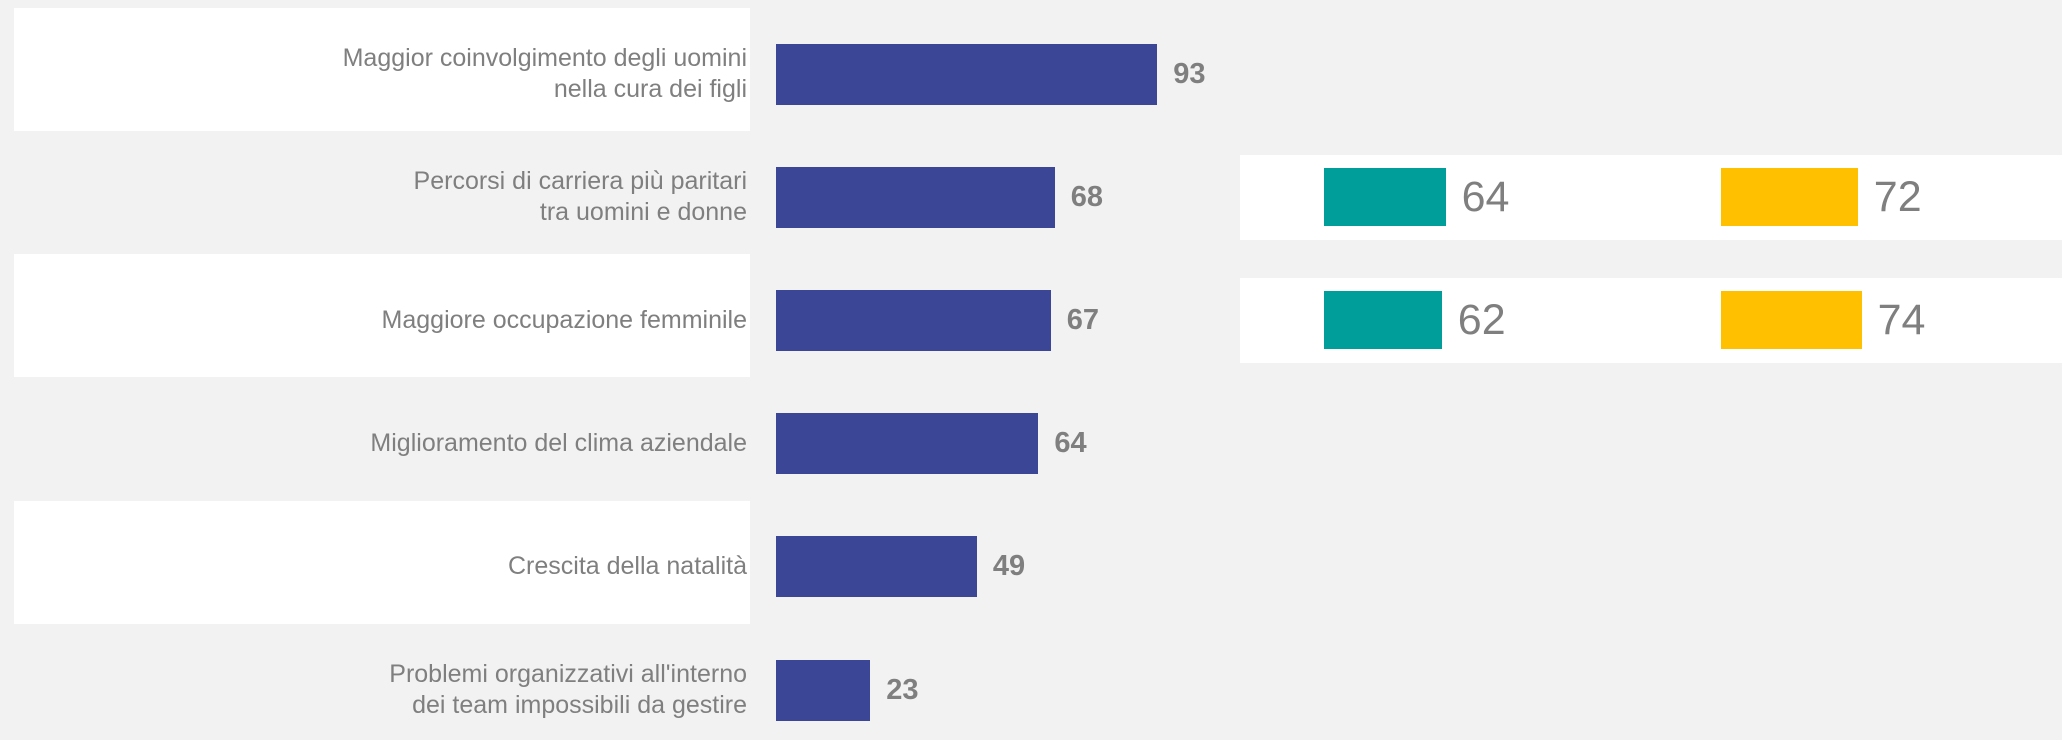  Describe the element at coordinates (1009, 566) in the screenshot. I see `value-label: 49` at that location.